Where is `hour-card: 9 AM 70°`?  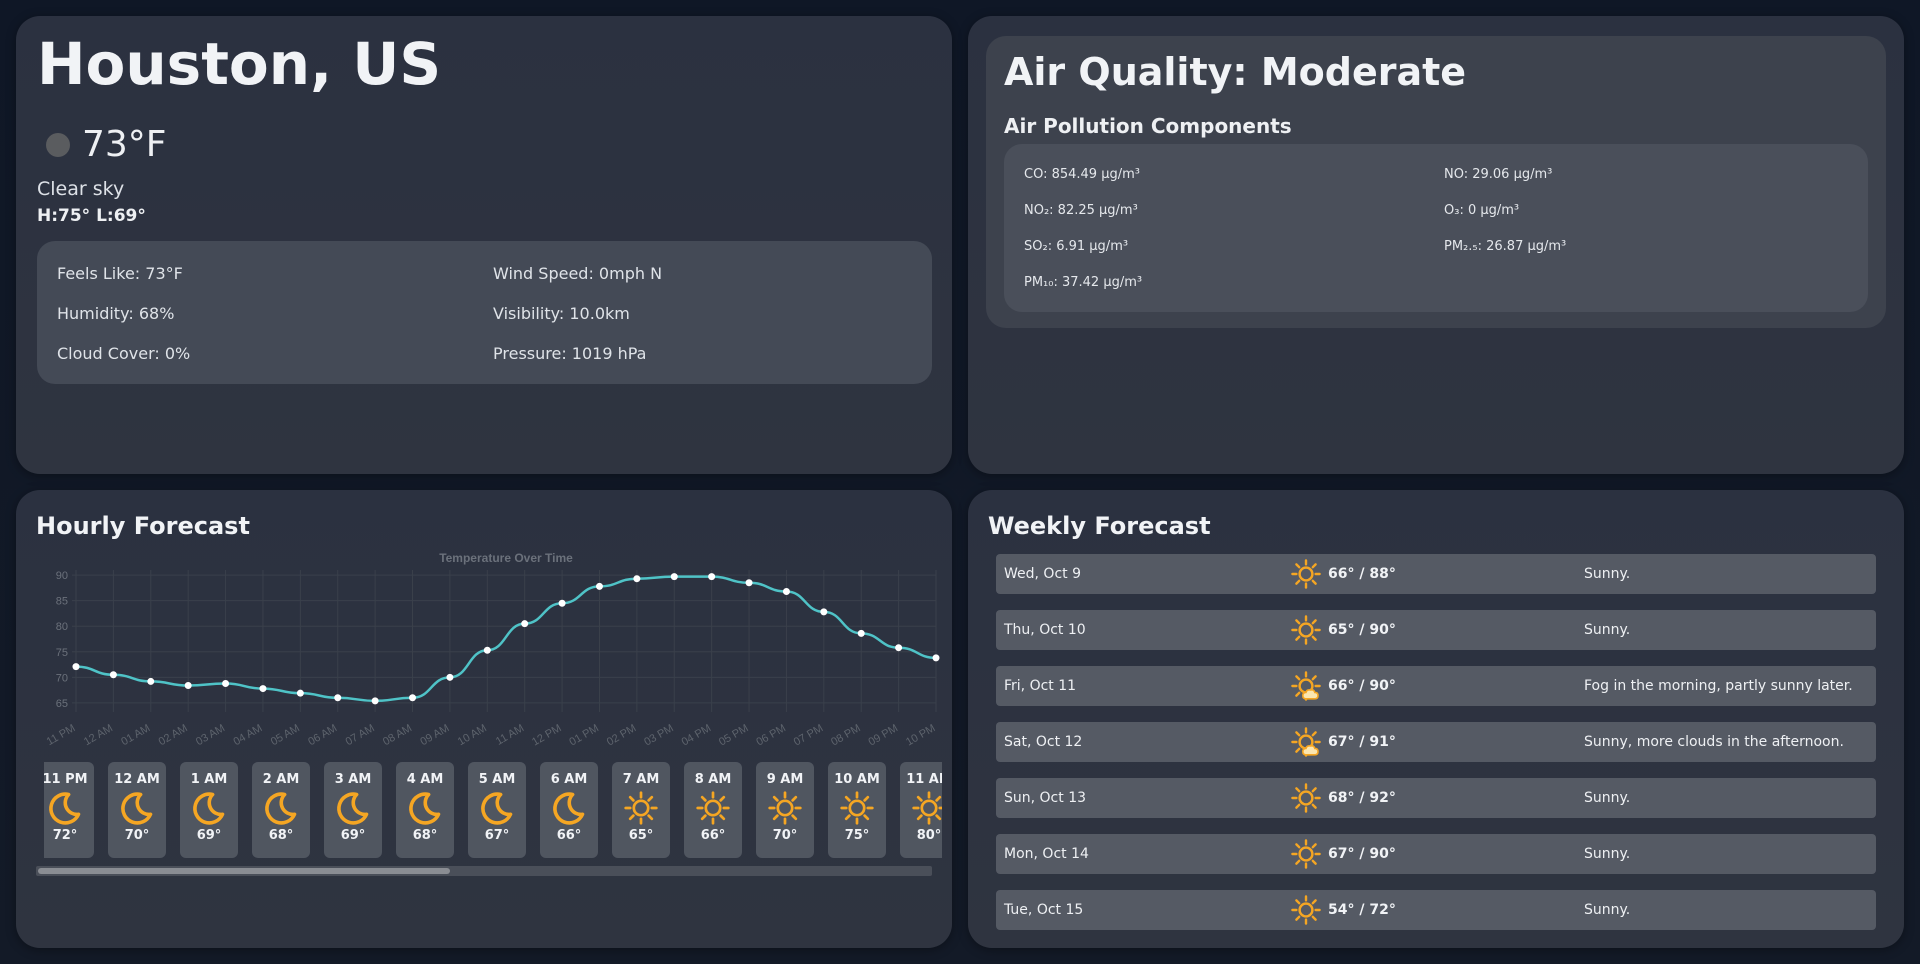
hour-card: 9 AM 70° is located at coordinates (785, 810).